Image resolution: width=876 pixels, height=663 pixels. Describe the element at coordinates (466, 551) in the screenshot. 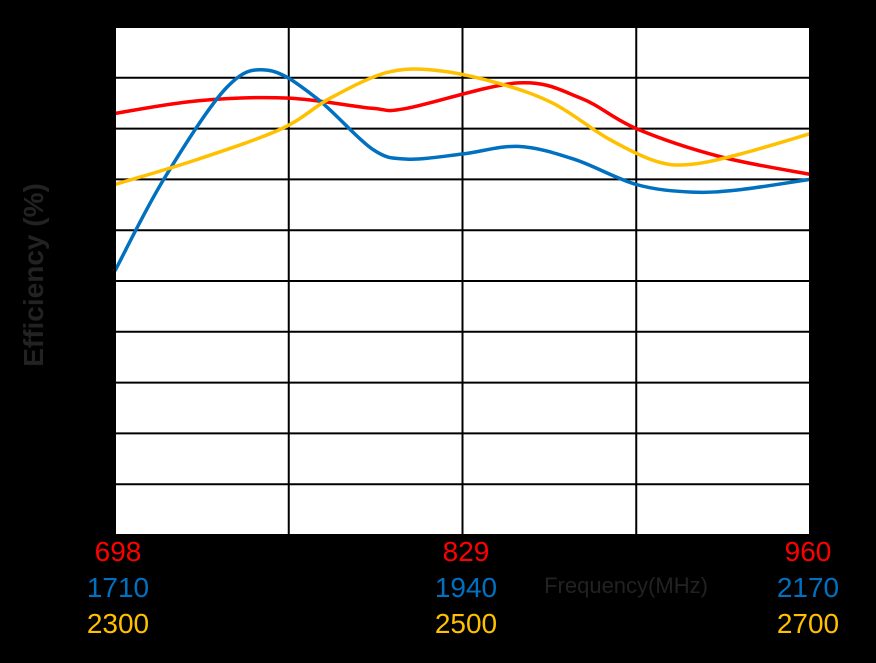

I see `x-tick-label: 829` at that location.